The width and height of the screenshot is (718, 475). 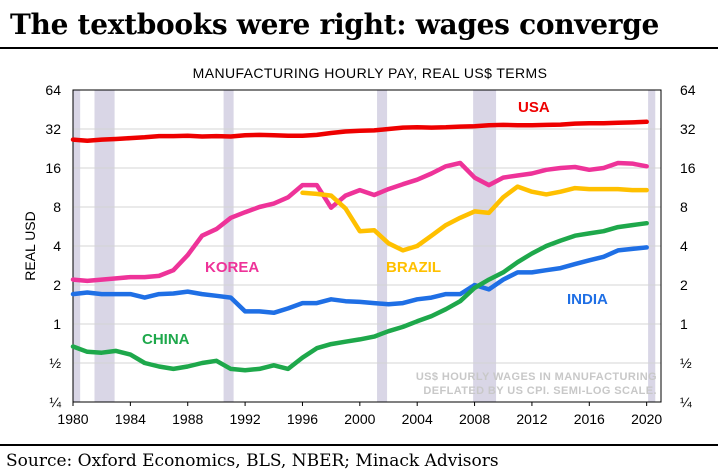 I want to click on y-tick-label-right: 4, so click(x=684, y=246).